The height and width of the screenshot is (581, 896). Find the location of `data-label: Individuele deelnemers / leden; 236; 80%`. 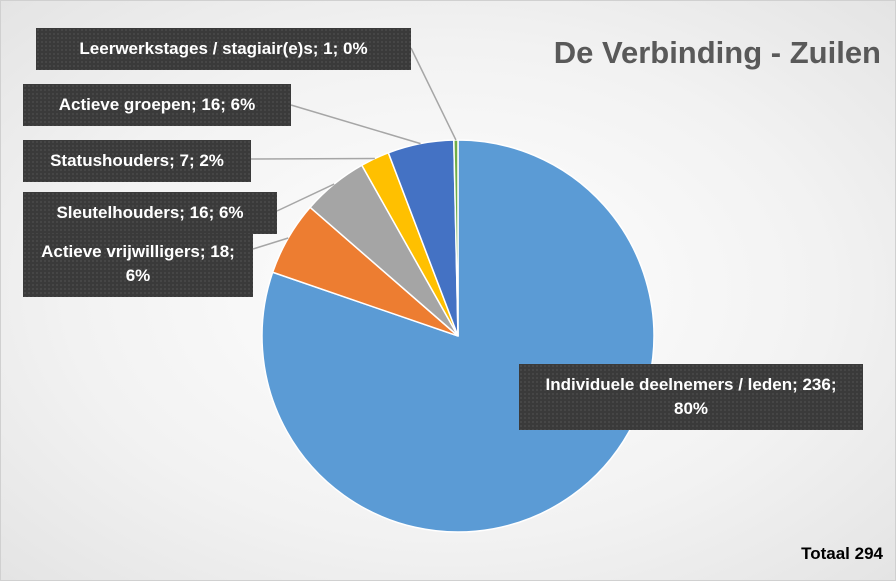

data-label: Individuele deelnemers / leden; 236; 80% is located at coordinates (691, 397).